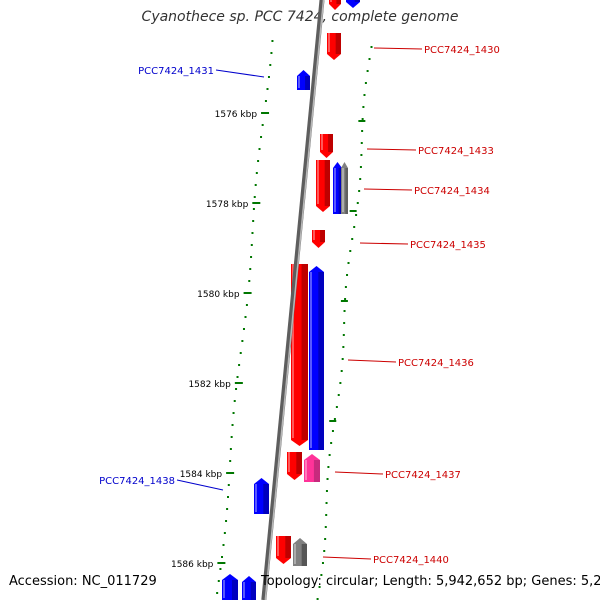 The image size is (600, 600). I want to click on gene-pcc7424-1433-gloss, so click(322, 142).